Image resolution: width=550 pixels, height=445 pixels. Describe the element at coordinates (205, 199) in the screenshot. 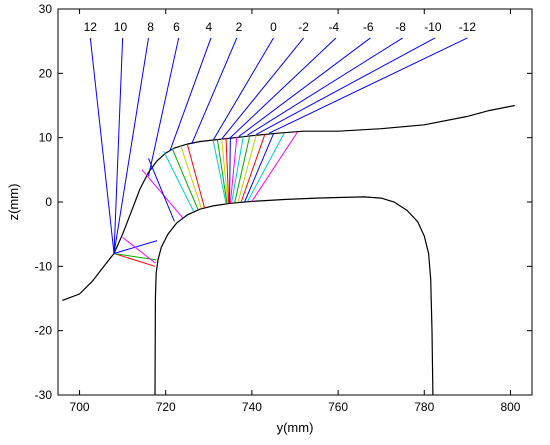

I see `contact-lines-group` at that location.